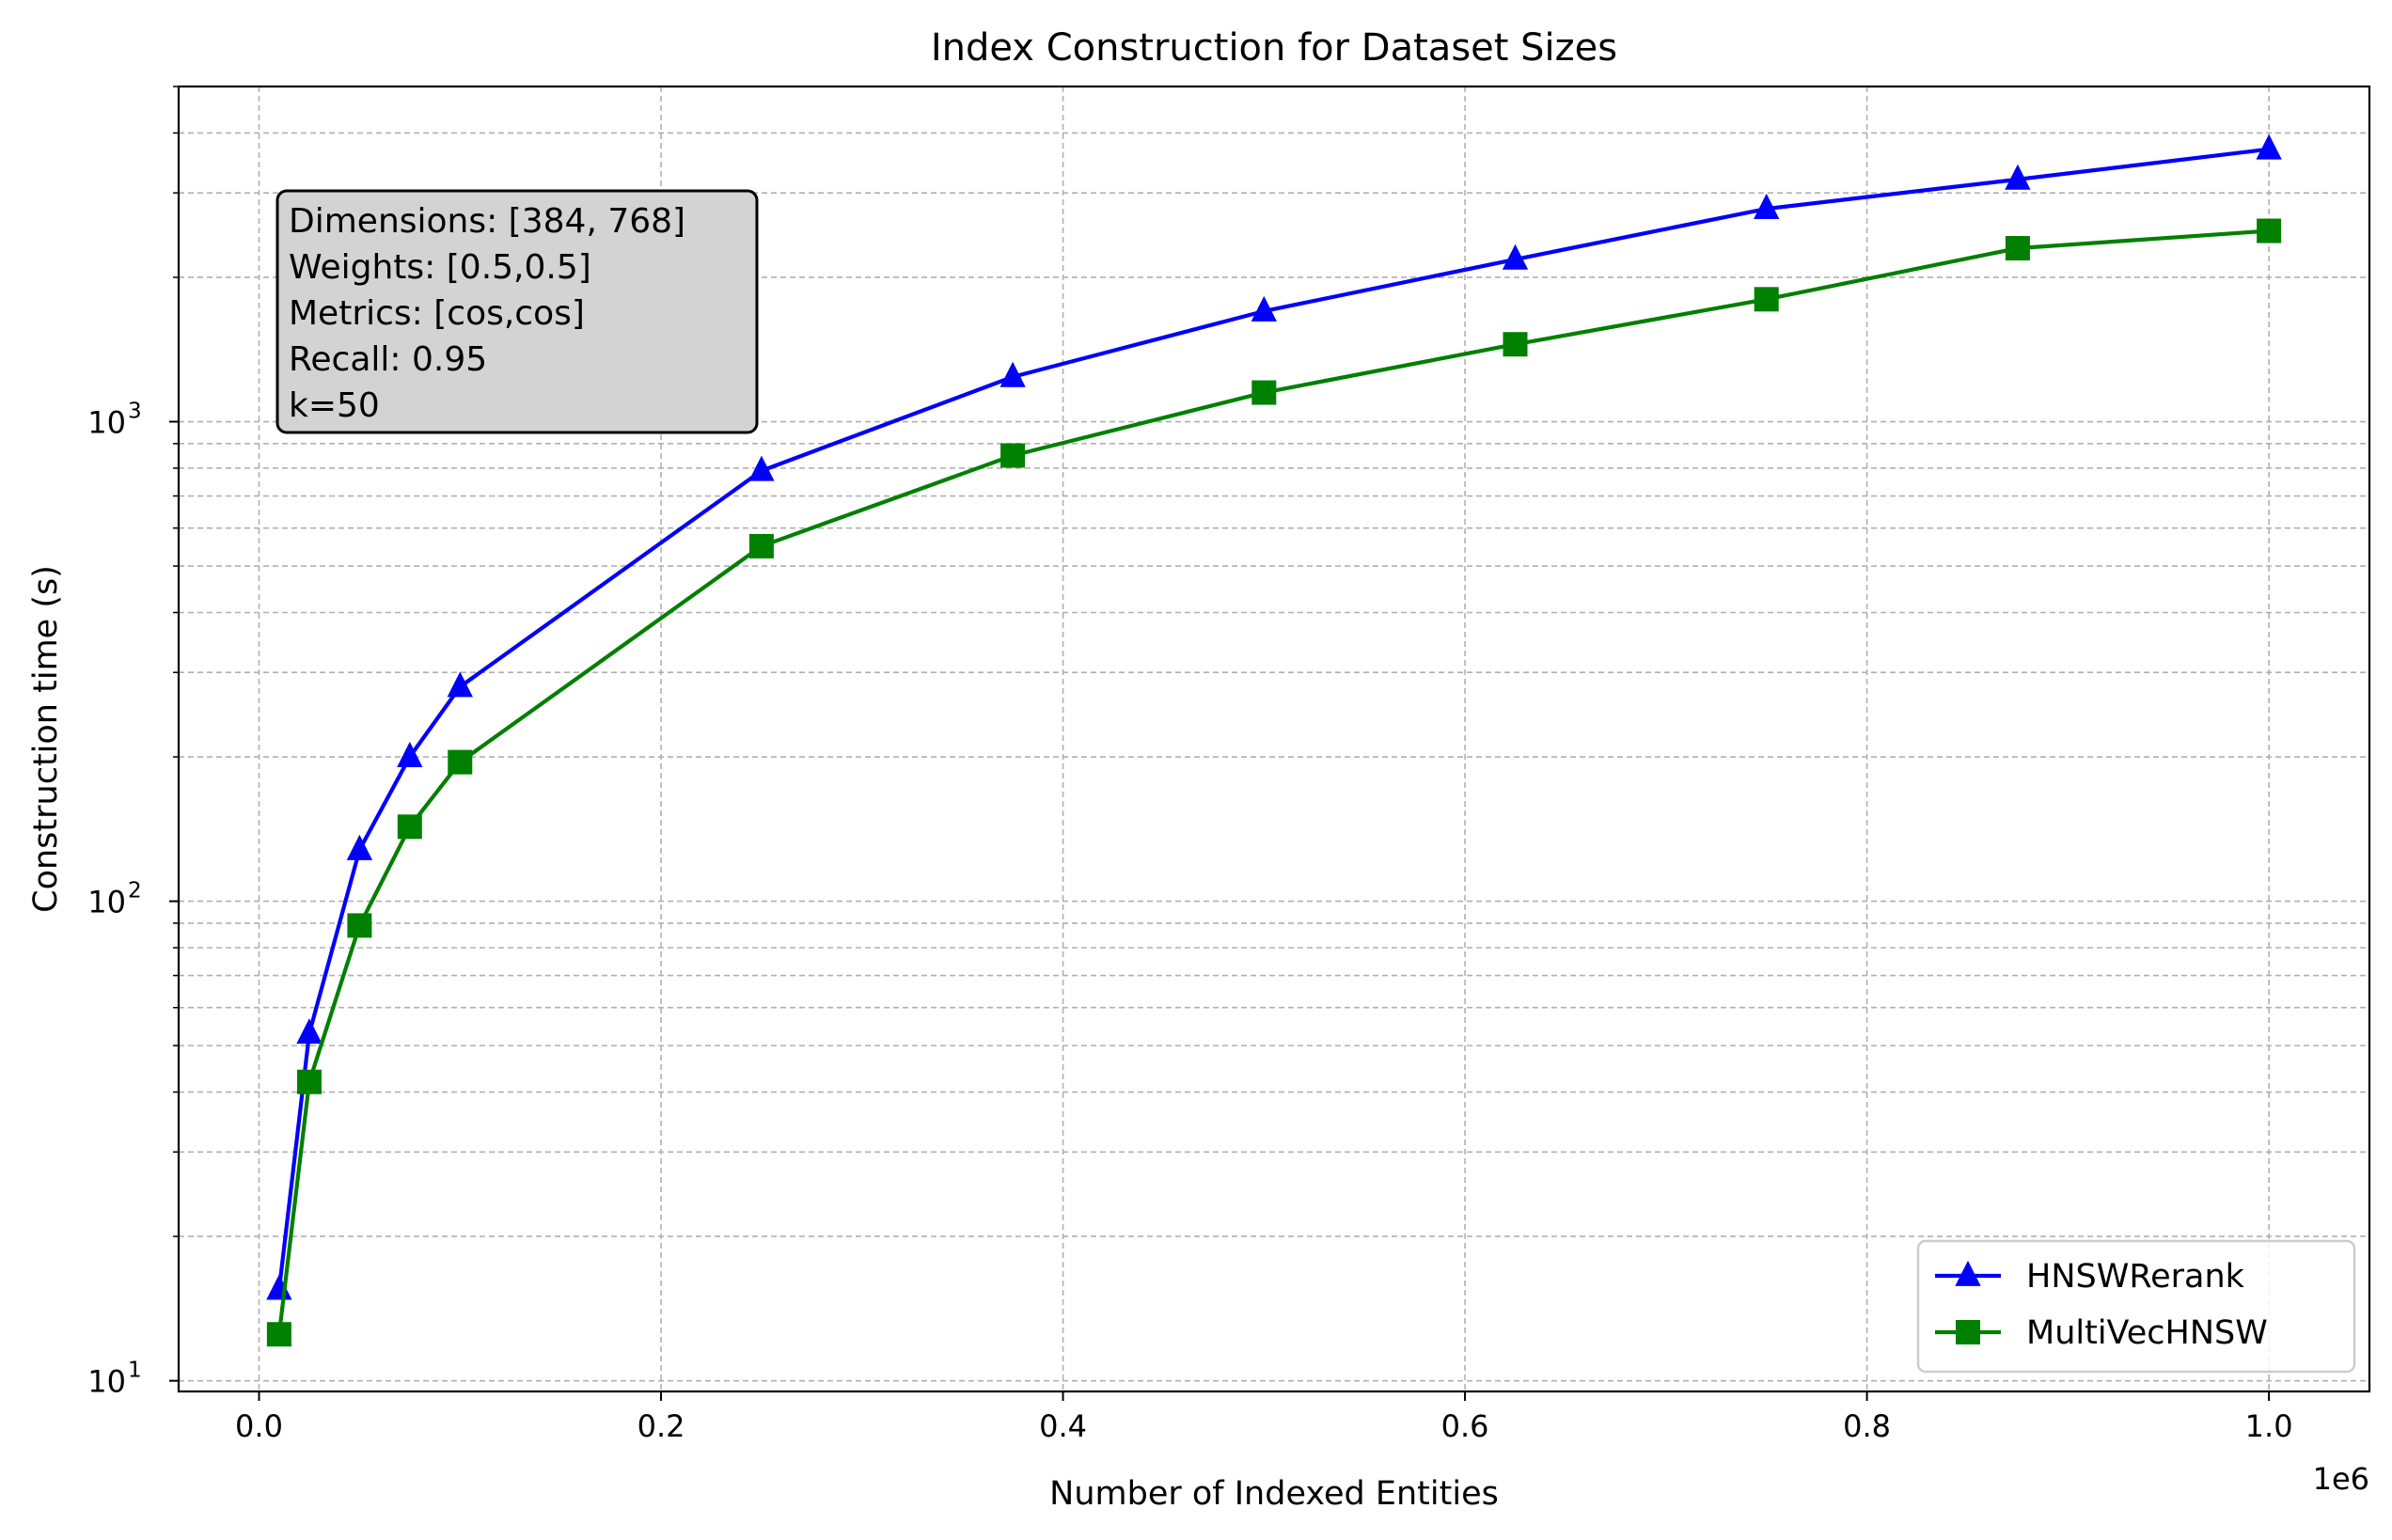 This screenshot has height=1540, width=2392. I want to click on y-tick-label-exponent: 1, so click(135, 1371).